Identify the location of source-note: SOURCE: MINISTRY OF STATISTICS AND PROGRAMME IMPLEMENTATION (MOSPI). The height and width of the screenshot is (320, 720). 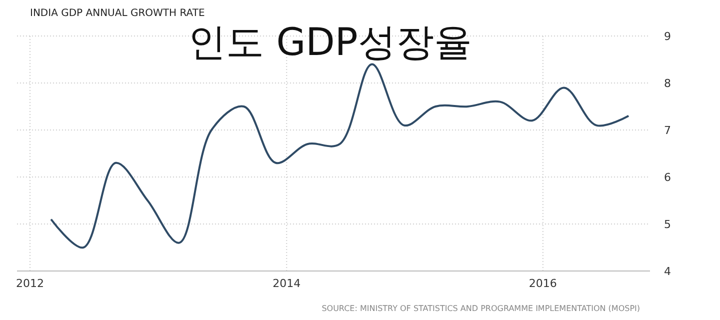
(481, 308).